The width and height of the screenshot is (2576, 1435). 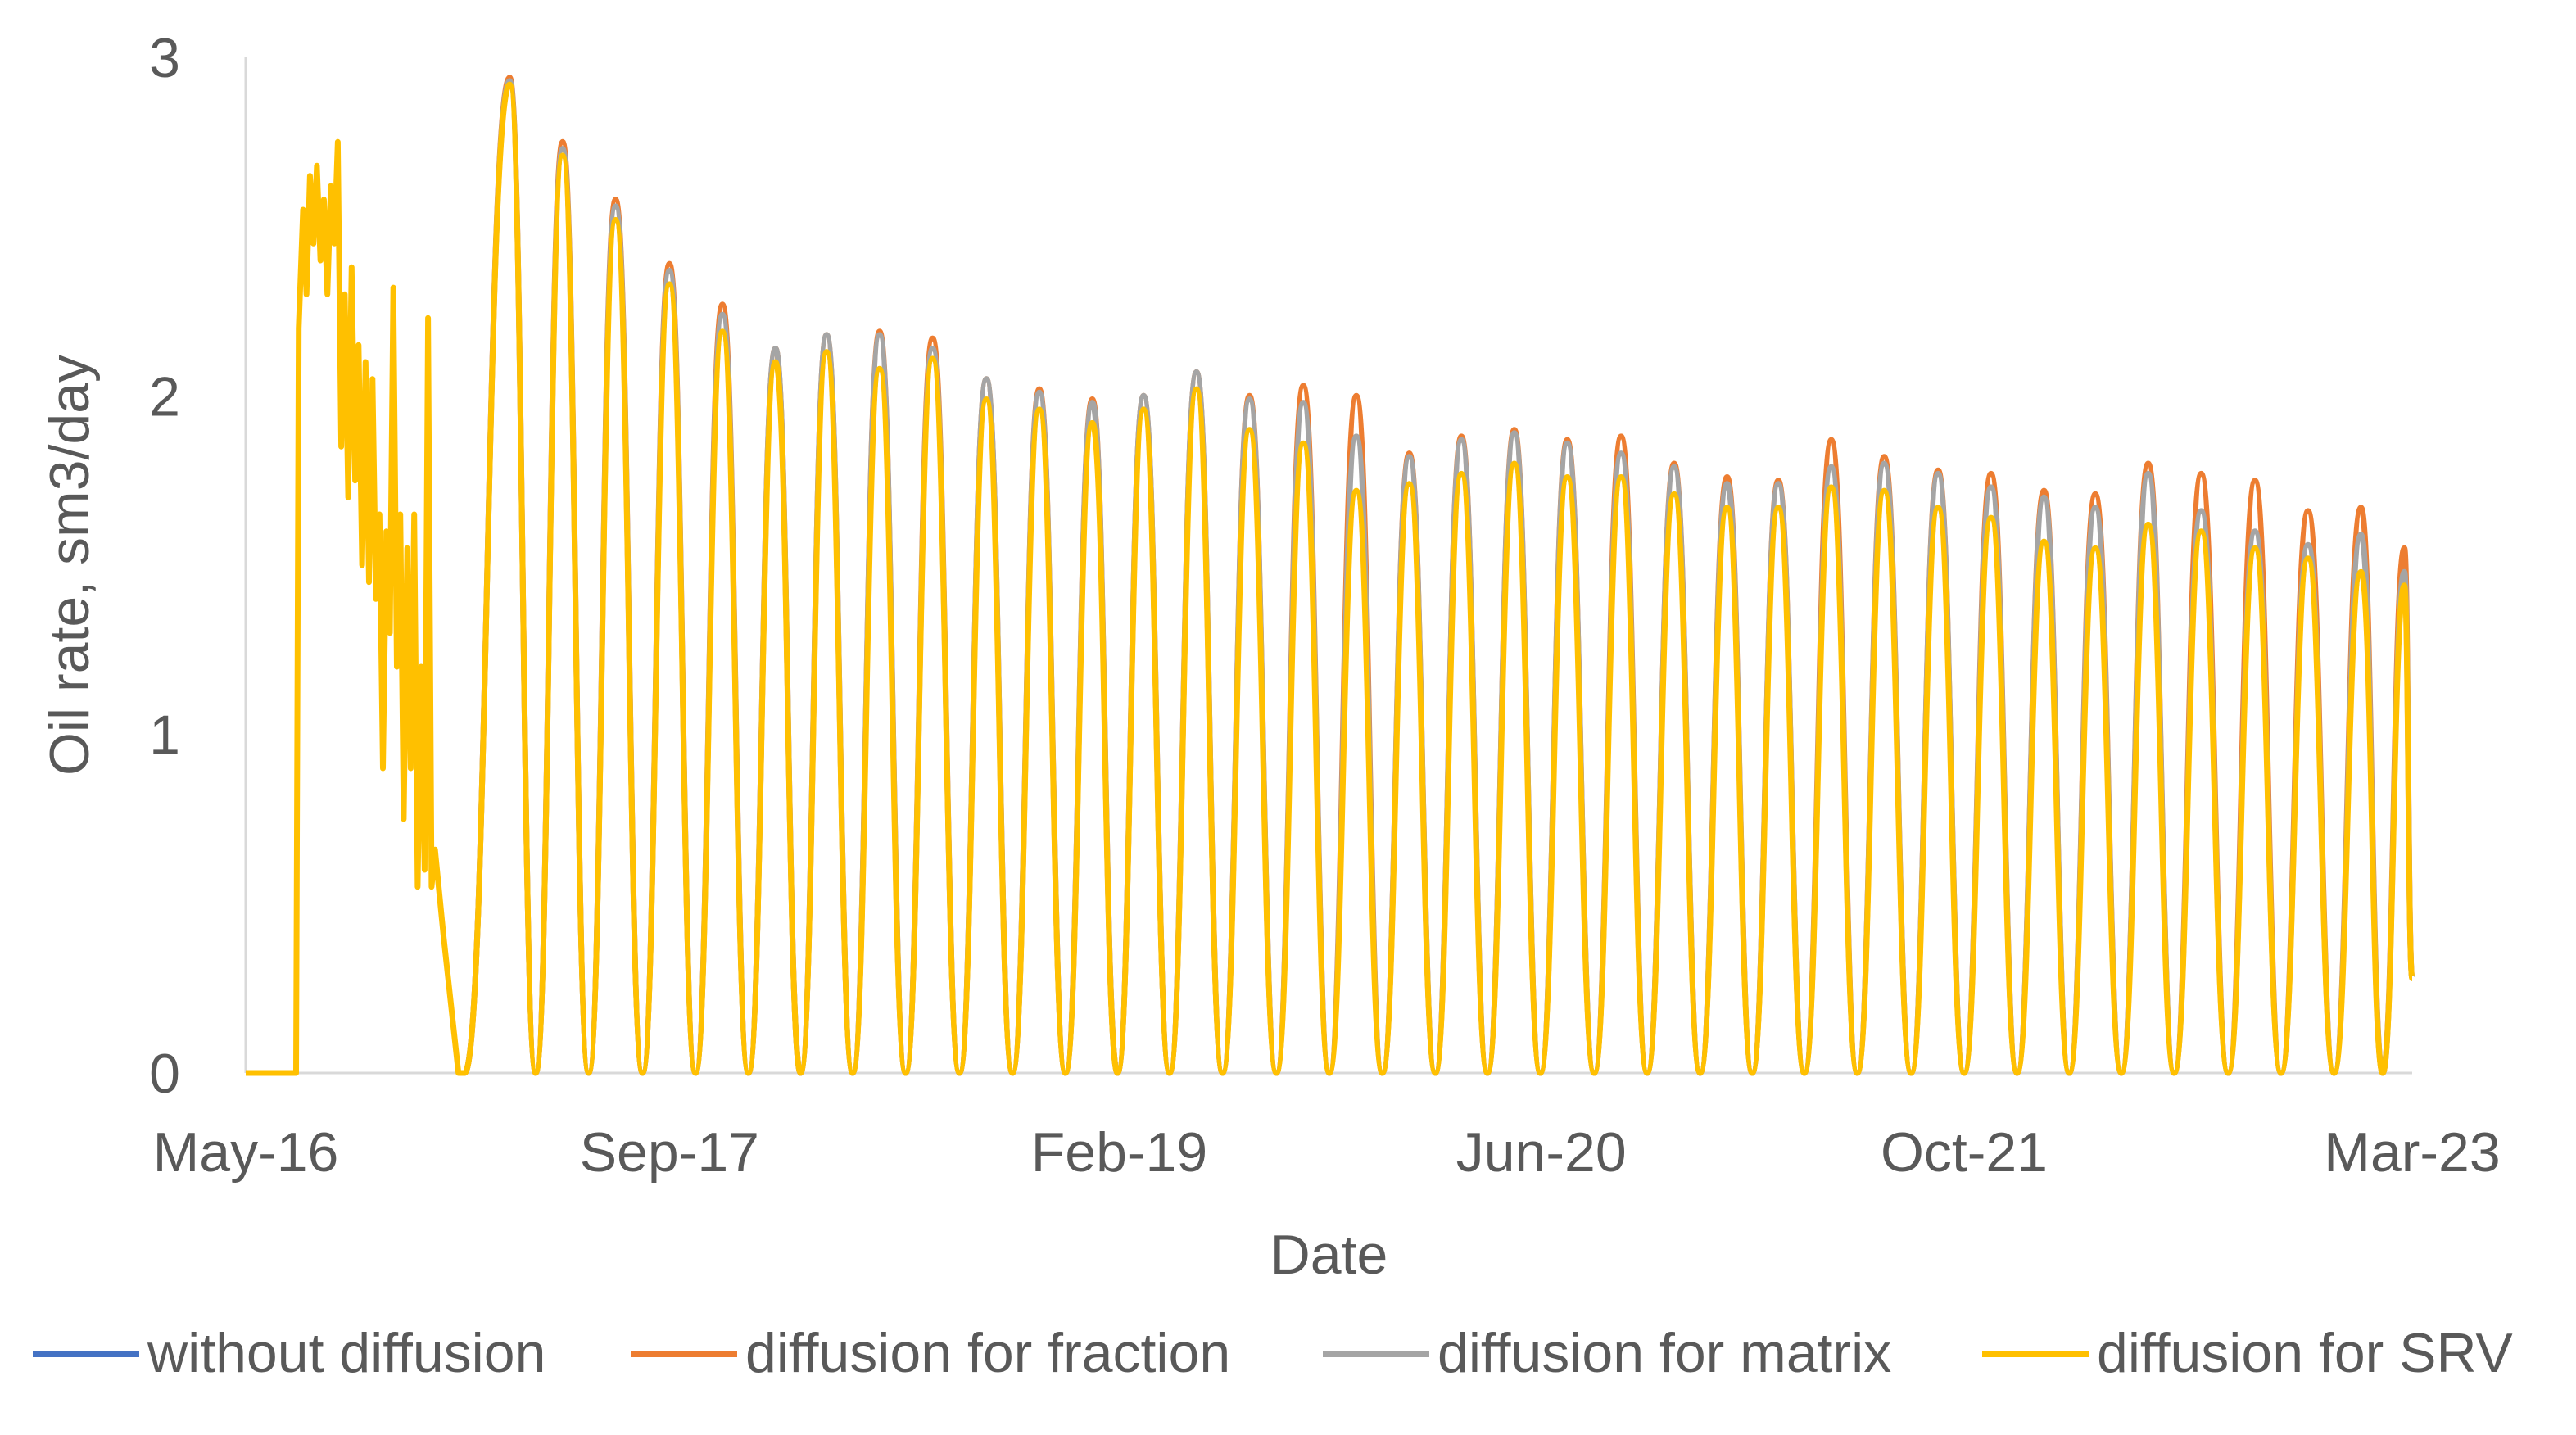 I want to click on legend-item: diffusion for matrix, so click(x=1607, y=1353).